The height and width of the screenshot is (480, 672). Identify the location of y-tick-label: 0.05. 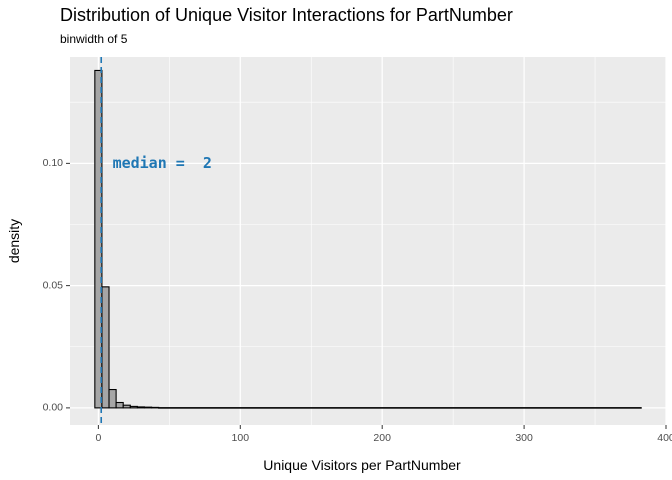
(53, 285).